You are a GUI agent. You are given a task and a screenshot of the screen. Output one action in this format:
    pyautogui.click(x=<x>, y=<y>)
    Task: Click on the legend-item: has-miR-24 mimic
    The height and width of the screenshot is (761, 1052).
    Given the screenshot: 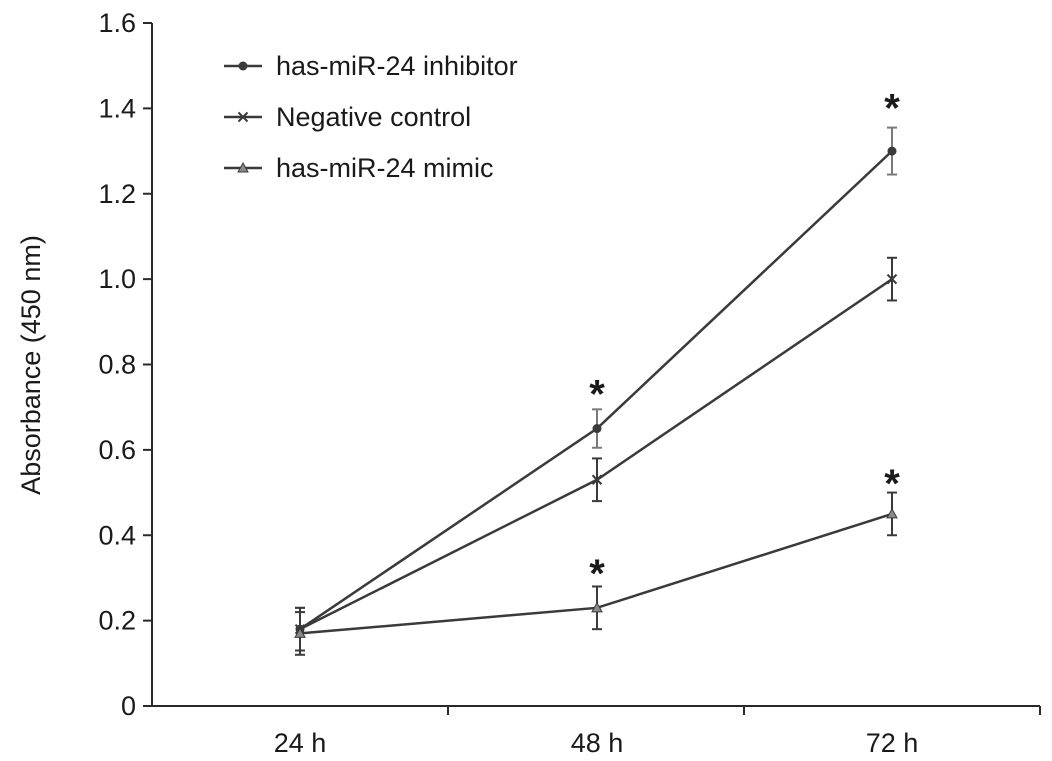 What is the action you would take?
    pyautogui.click(x=359, y=168)
    